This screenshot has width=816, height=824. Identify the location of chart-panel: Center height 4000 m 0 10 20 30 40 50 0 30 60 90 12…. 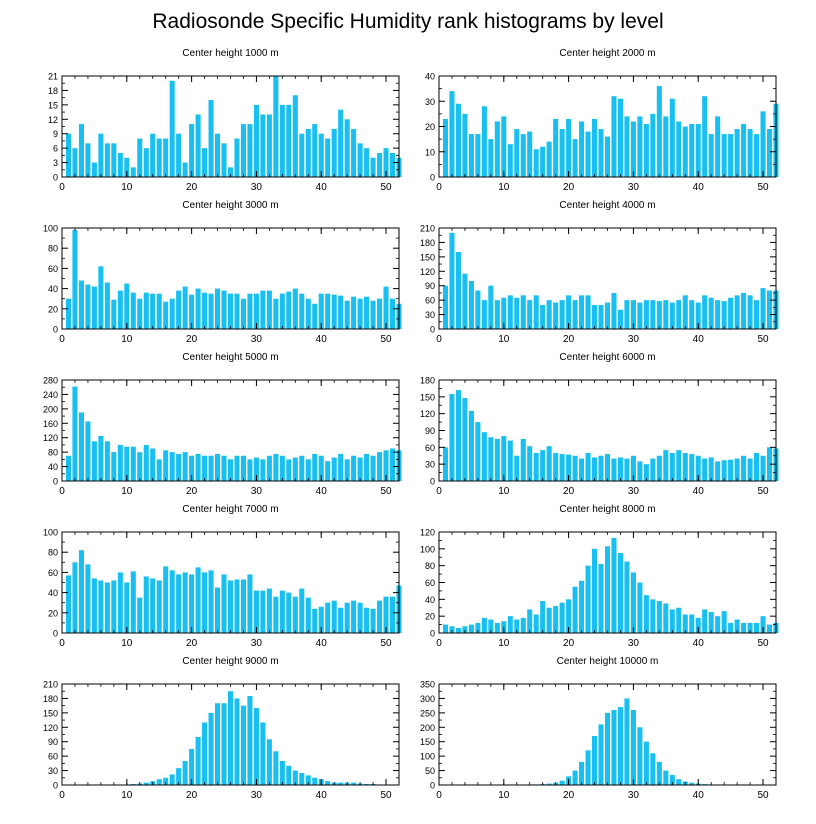
(599, 272).